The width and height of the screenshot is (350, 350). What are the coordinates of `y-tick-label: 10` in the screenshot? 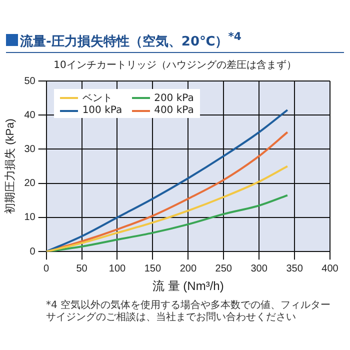 It's located at (30, 218).